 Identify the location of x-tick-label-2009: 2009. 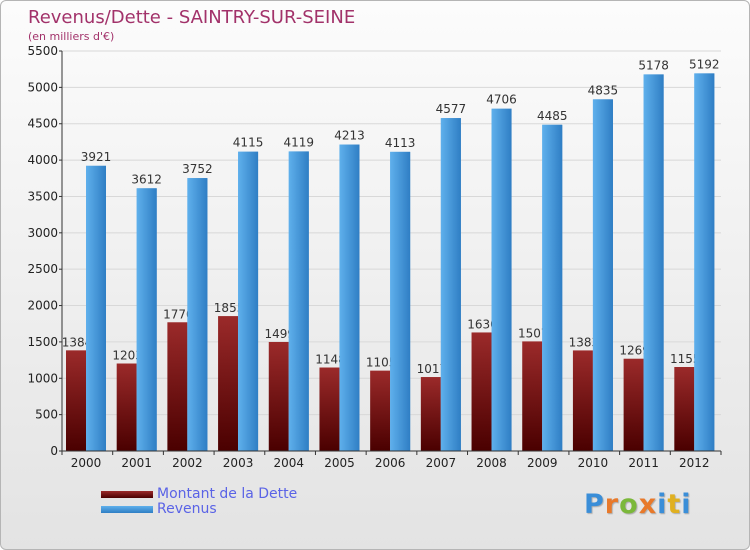
(542, 463).